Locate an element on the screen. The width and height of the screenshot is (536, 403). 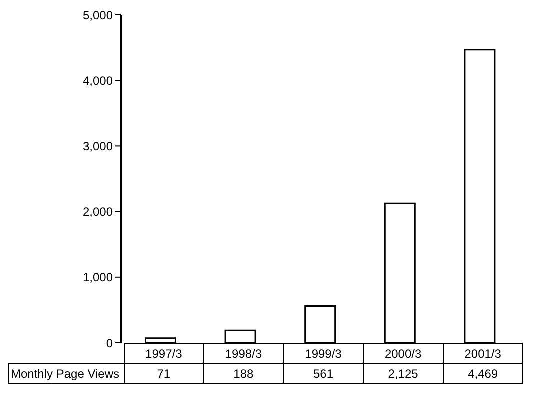
text: Monthly Page Views is located at coordinates (66, 374).